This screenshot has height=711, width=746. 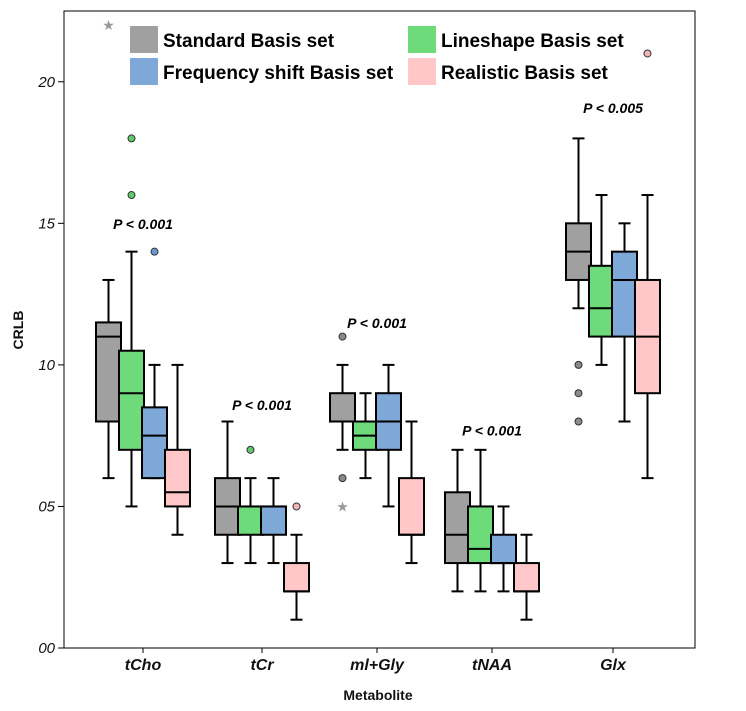 I want to click on legend-item: Frequency shift Basis set, so click(x=262, y=71).